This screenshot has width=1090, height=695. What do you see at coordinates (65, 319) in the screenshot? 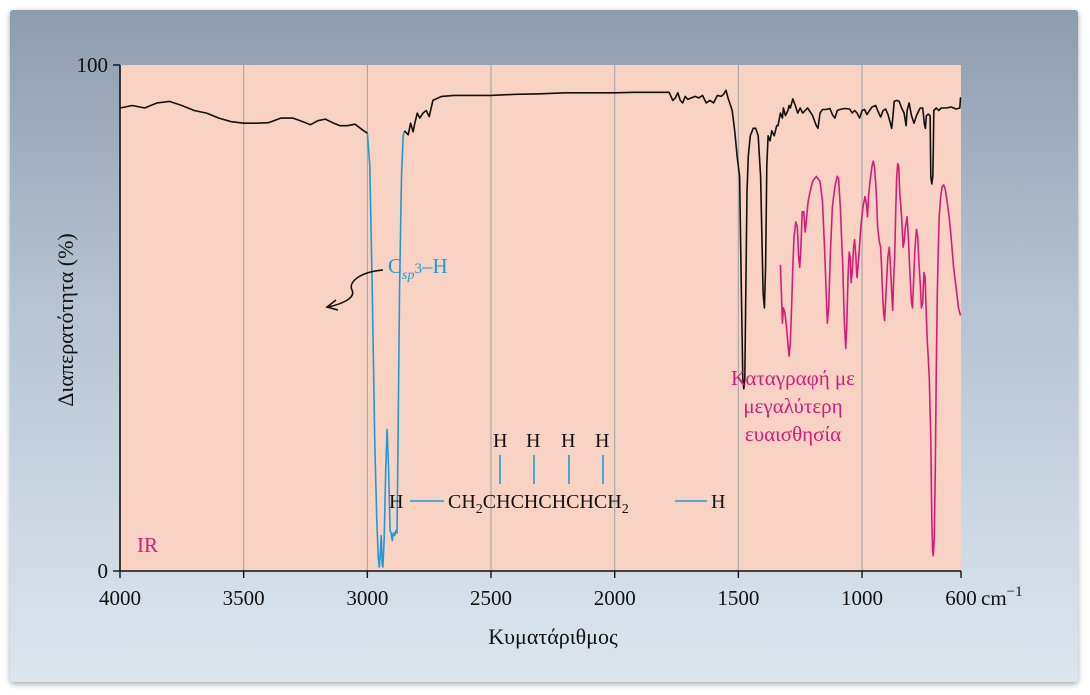
I see `y-axis-title: Διαπερατότητα (%)` at bounding box center [65, 319].